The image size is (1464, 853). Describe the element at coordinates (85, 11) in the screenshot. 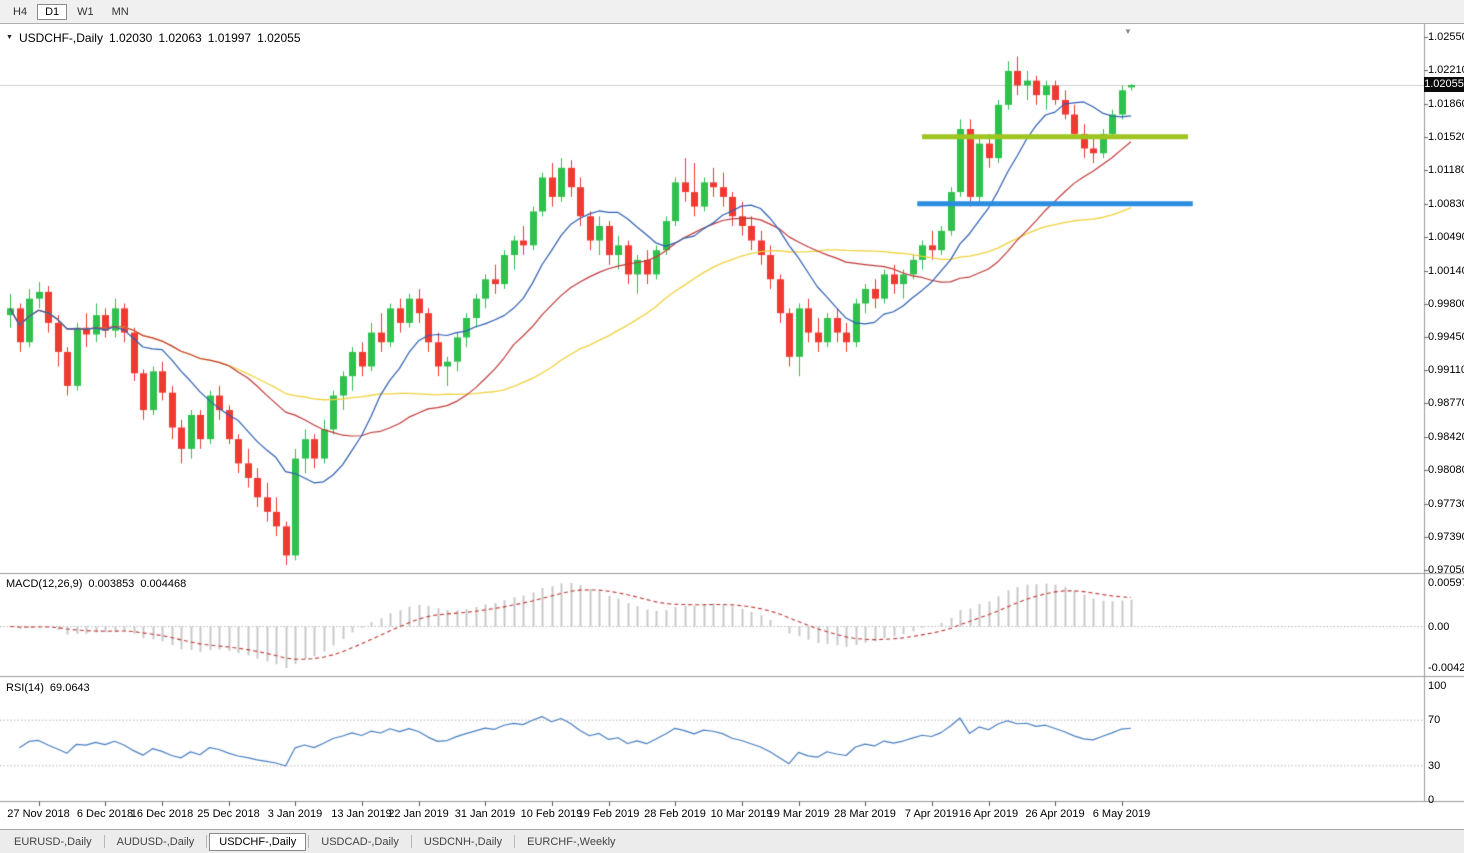

I see `timeframe-button-w1: W1` at that location.